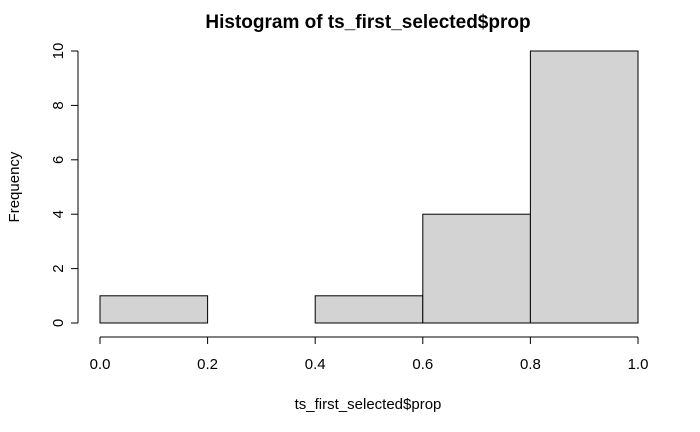 The height and width of the screenshot is (432, 700). I want to click on y-tick-label: 4, so click(58, 214).